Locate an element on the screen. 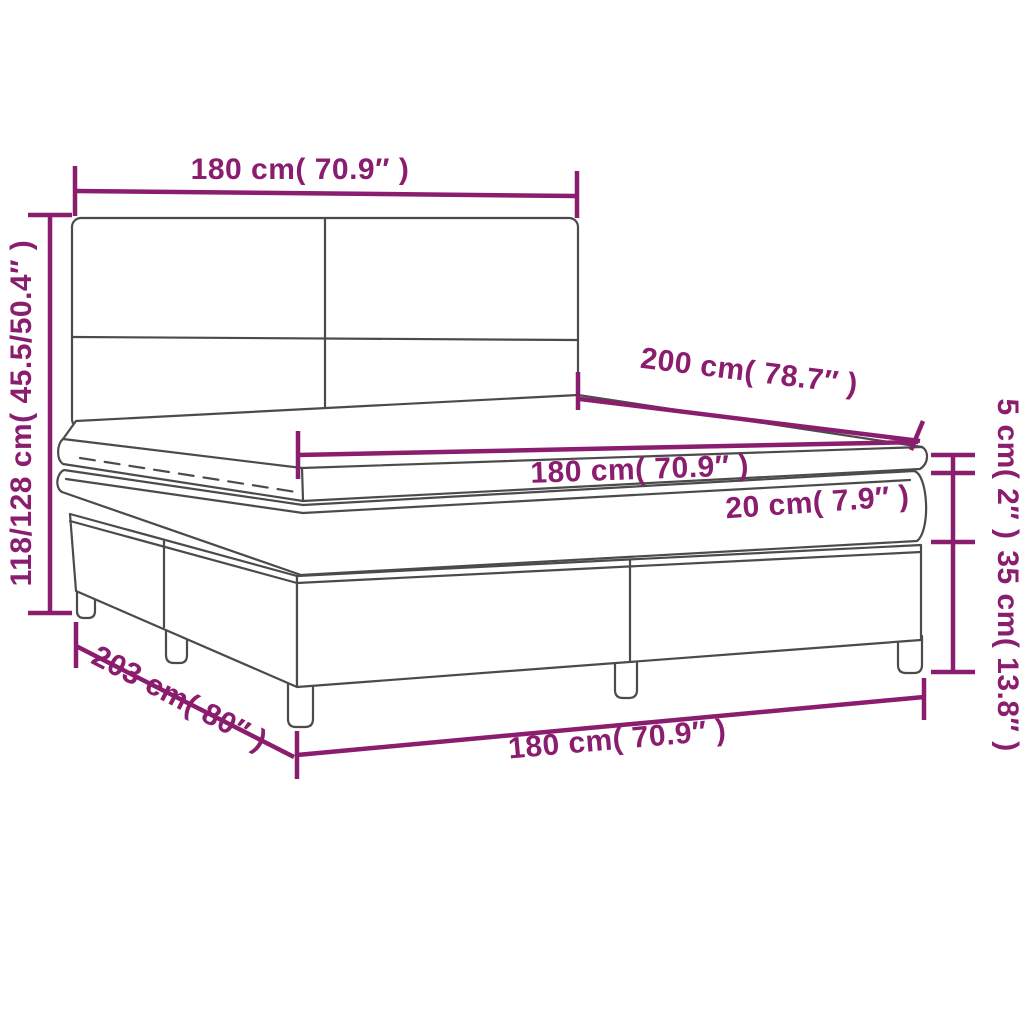 This screenshot has width=1024, height=1024. topper-body is located at coordinates (493, 448).